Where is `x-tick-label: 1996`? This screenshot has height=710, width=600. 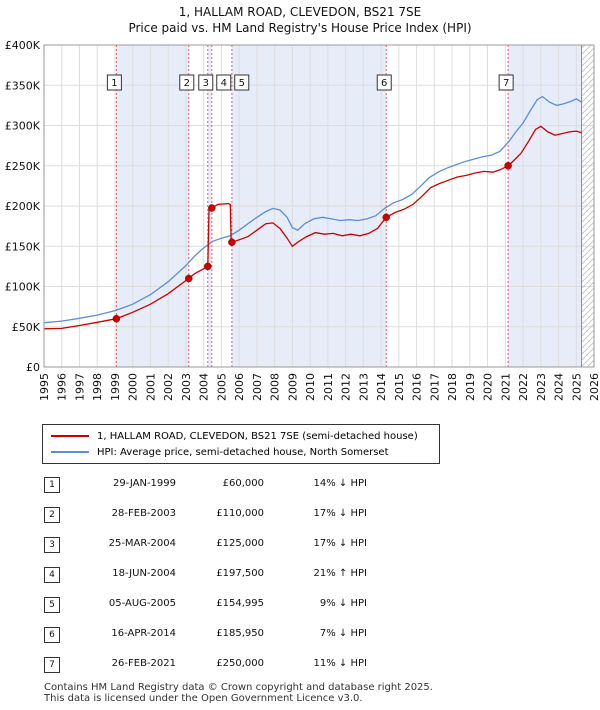
x-tick-label: 1996 is located at coordinates (62, 387).